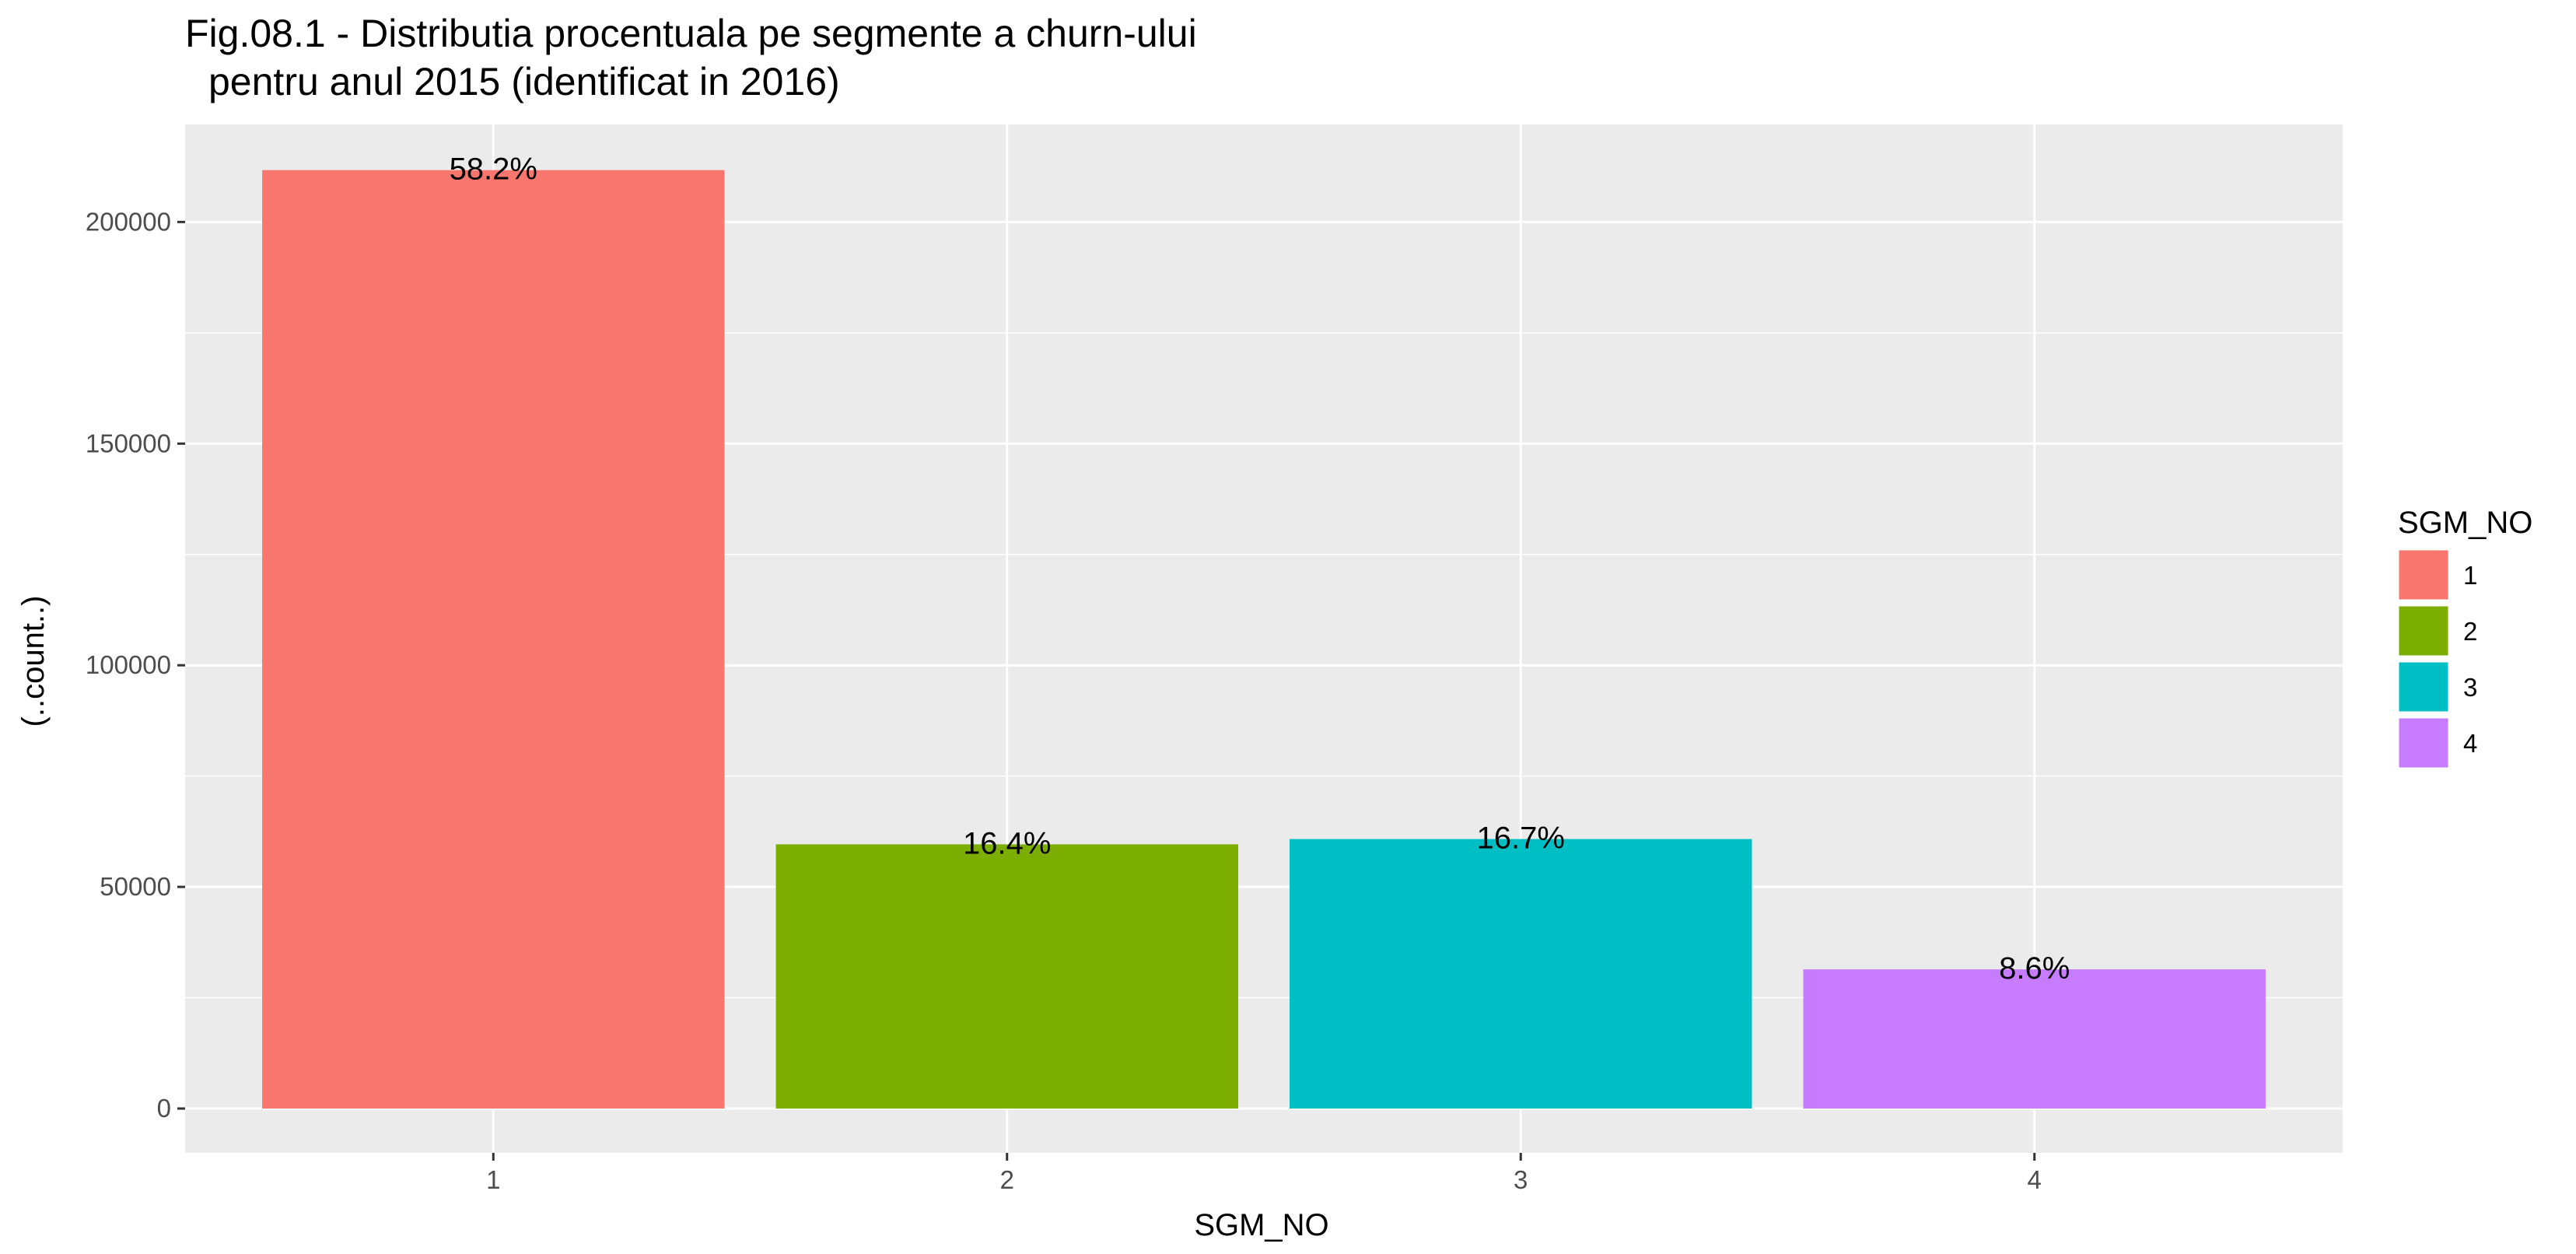  What do you see at coordinates (1521, 1179) in the screenshot?
I see `x-tick-label: 3` at bounding box center [1521, 1179].